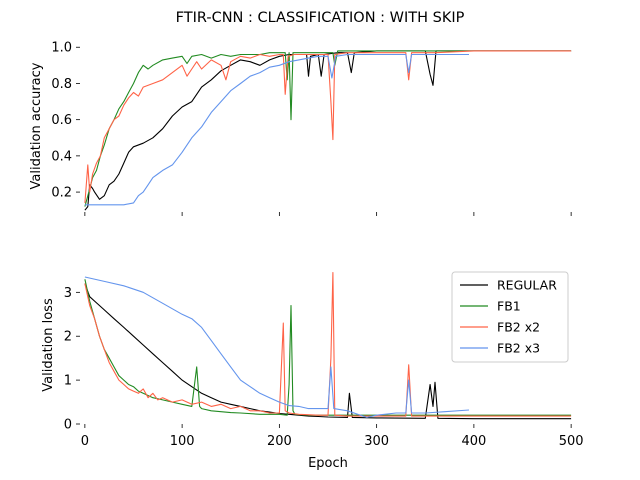 The image size is (640, 480). I want to click on legend-frame, so click(510, 317).